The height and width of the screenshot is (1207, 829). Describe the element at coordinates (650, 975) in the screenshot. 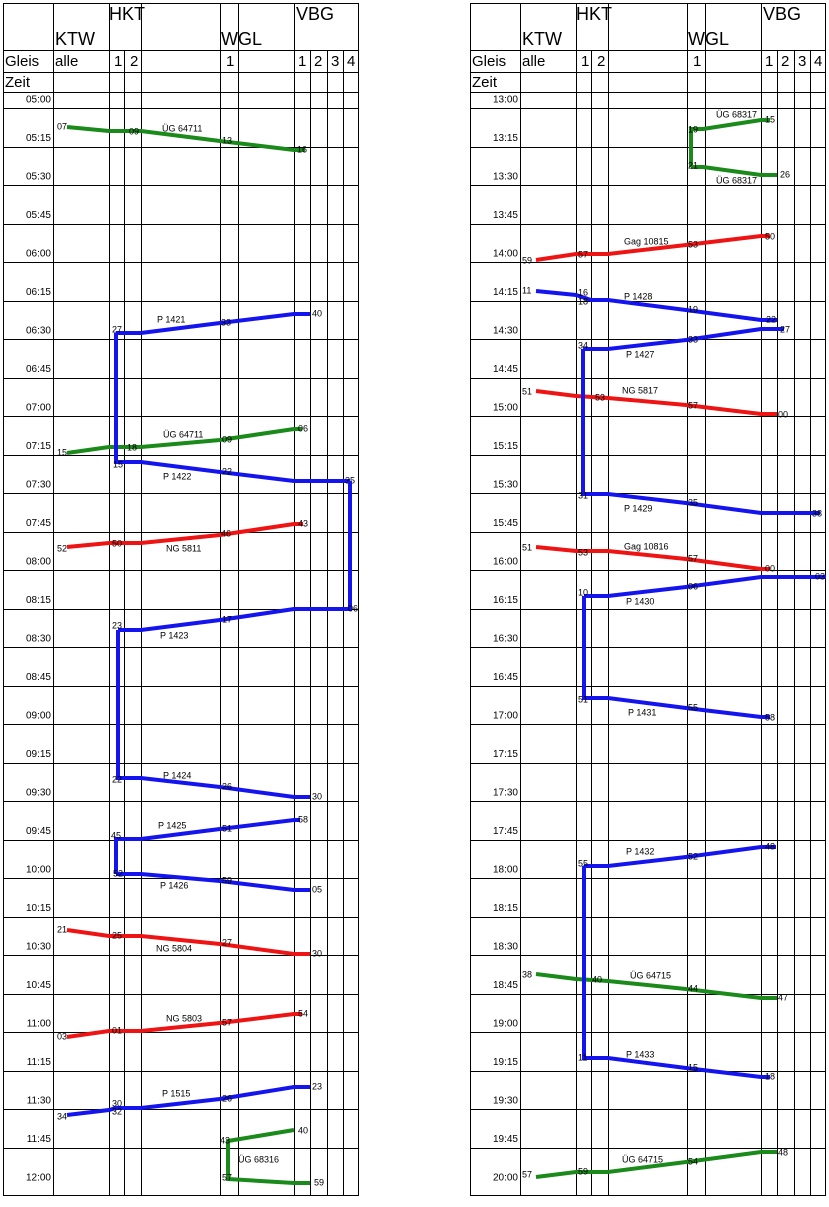

I see `train-name: ÜG 64715` at that location.